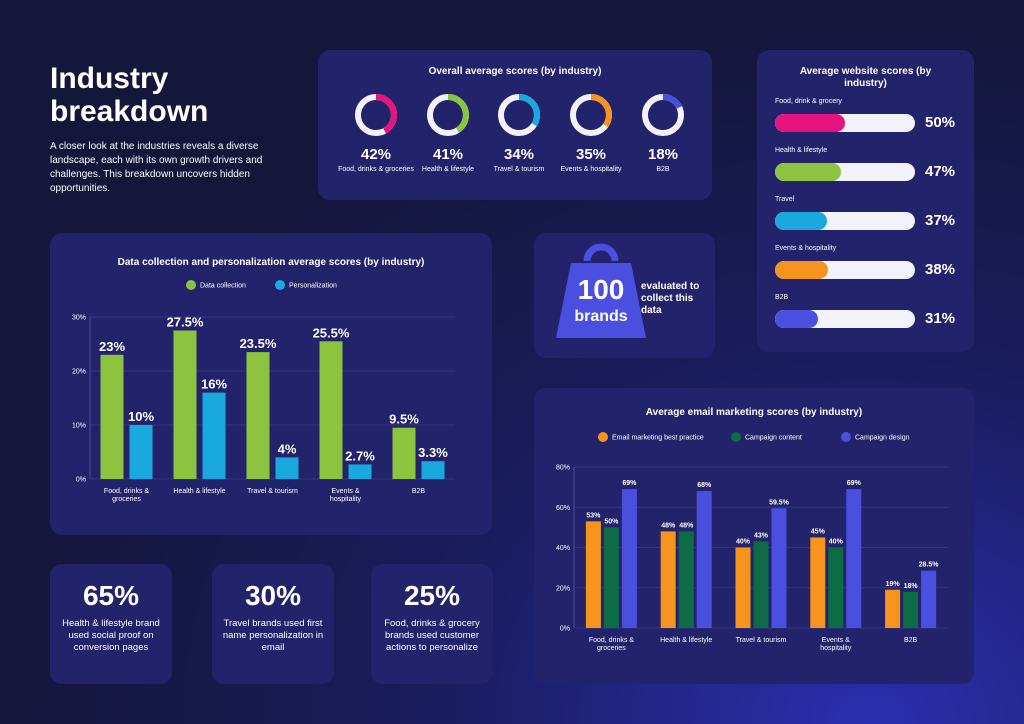 The image size is (1024, 724). What do you see at coordinates (663, 154) in the screenshot?
I see `donut-value: 18%` at bounding box center [663, 154].